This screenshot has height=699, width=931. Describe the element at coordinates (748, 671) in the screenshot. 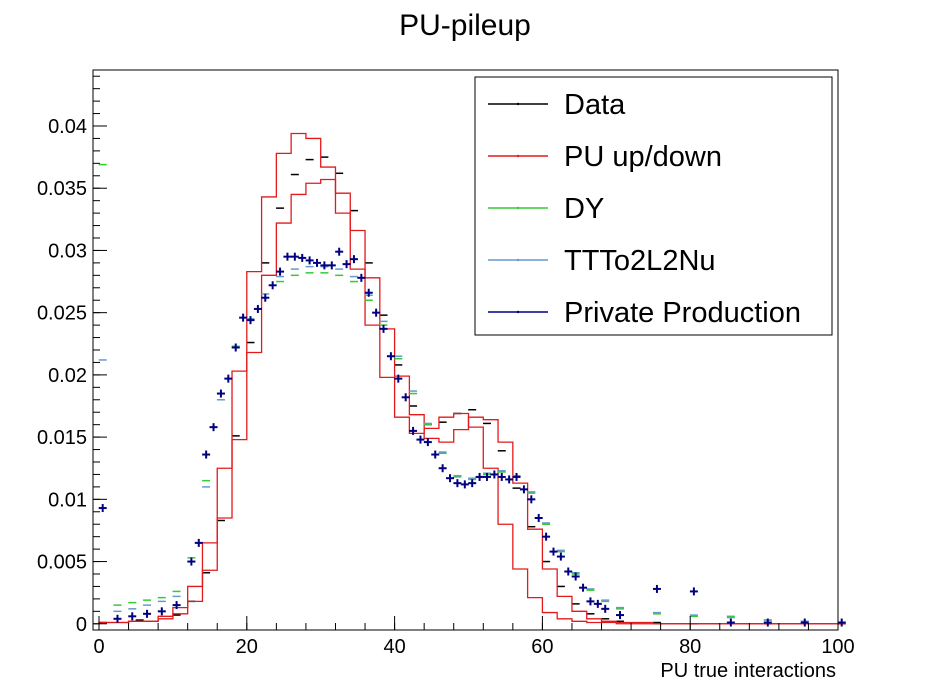

I see `x-axis-label: PU true interactions` at that location.